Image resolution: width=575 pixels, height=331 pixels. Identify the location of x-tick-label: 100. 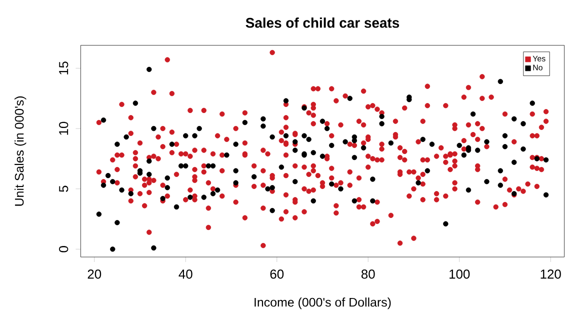
(460, 274).